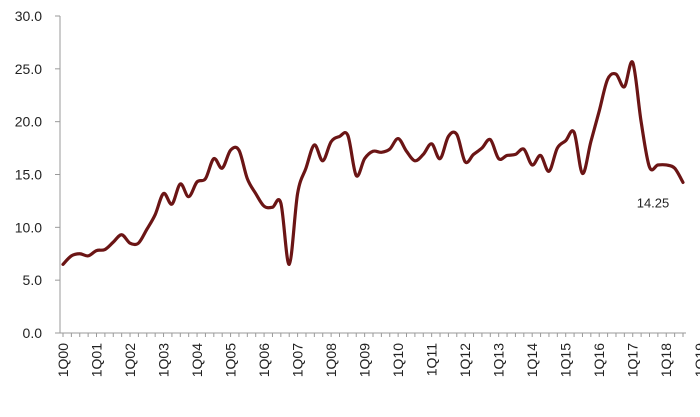  Describe the element at coordinates (28, 69) in the screenshot. I see `y-tick-label: 25.0` at that location.